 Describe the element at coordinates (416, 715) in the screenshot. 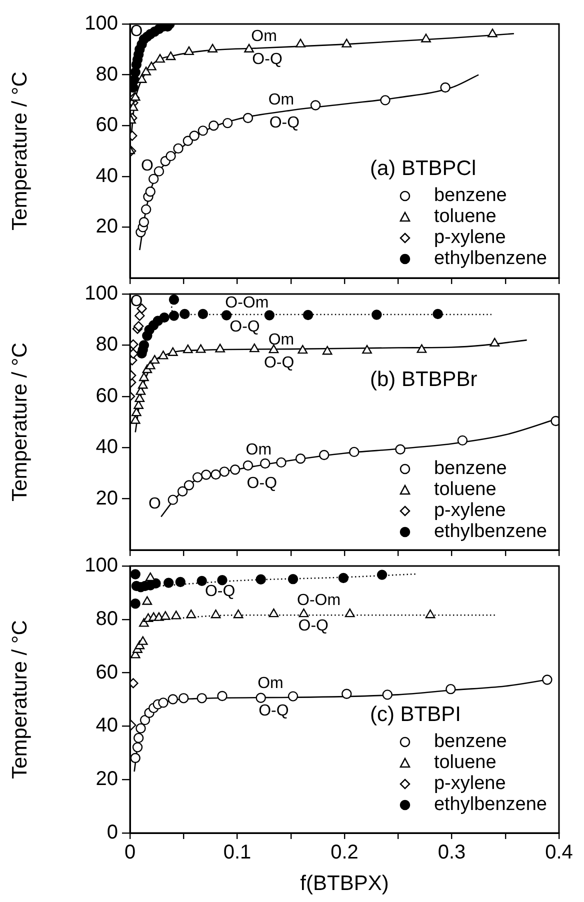

I see `legend-title: (c) BTBPI` at that location.